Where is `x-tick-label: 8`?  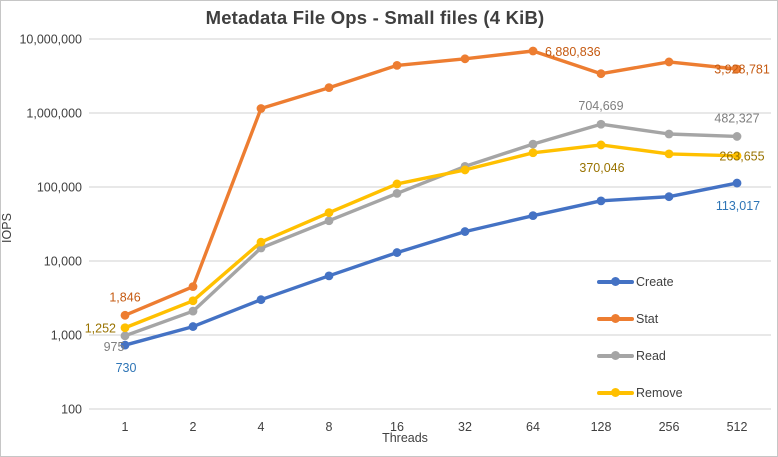
x-tick-label: 8 is located at coordinates (329, 427).